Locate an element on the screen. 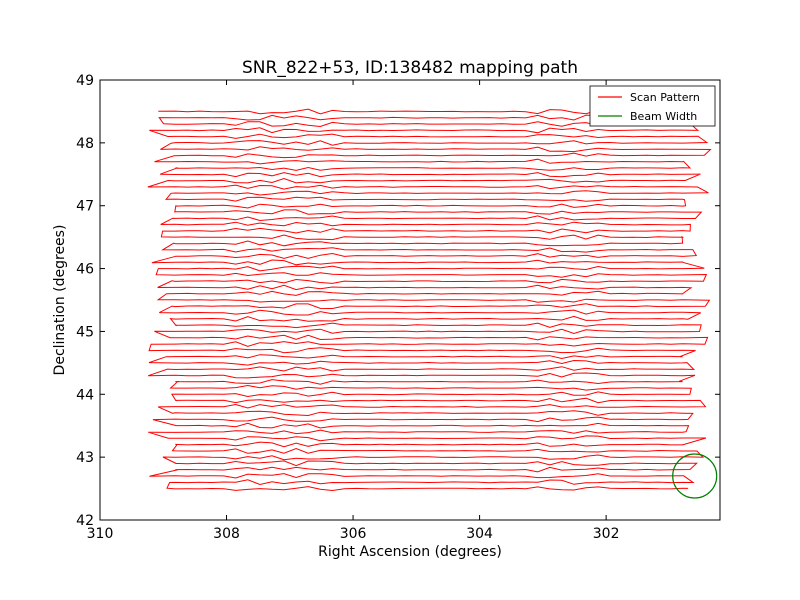 This screenshot has width=800, height=600. y-axis-label: Declination (degrees) is located at coordinates (60, 300).